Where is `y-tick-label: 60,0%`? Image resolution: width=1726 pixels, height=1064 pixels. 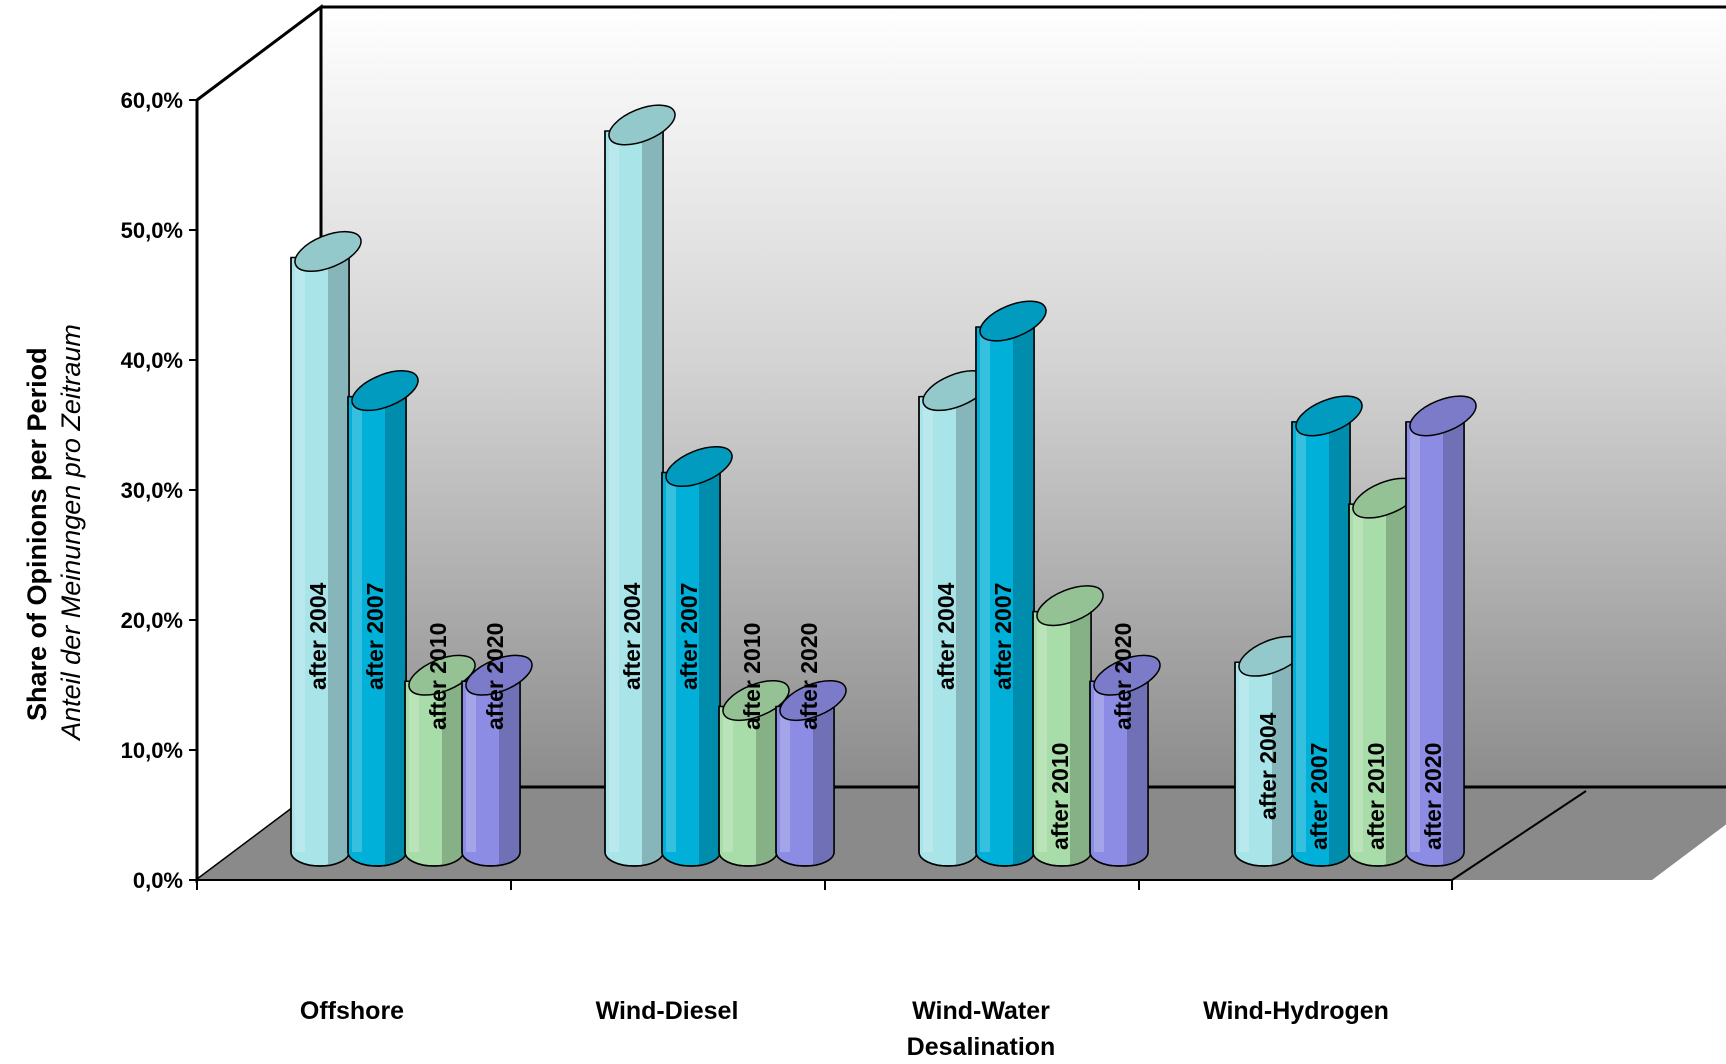 y-tick-label: 60,0% is located at coordinates (152, 100).